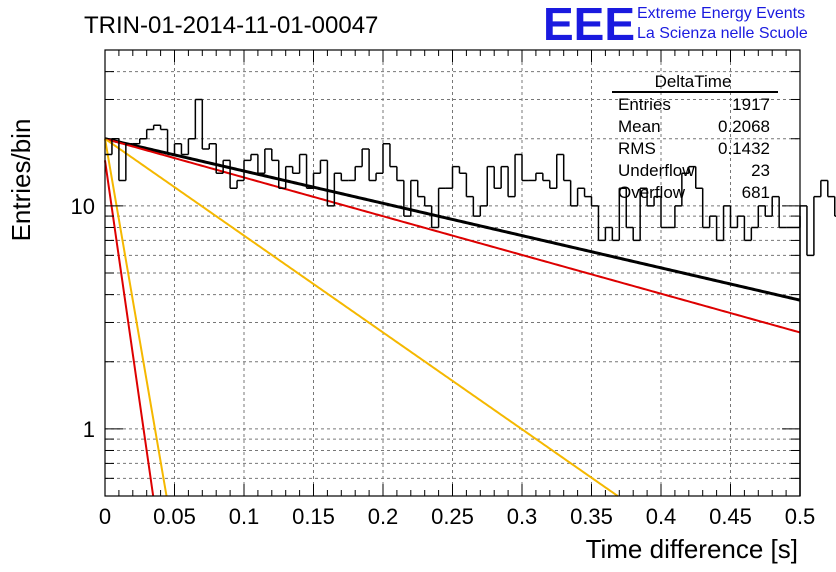 The width and height of the screenshot is (836, 572). Describe the element at coordinates (721, 13) in the screenshot. I see `logo-line1: Extreme Energy Events` at that location.